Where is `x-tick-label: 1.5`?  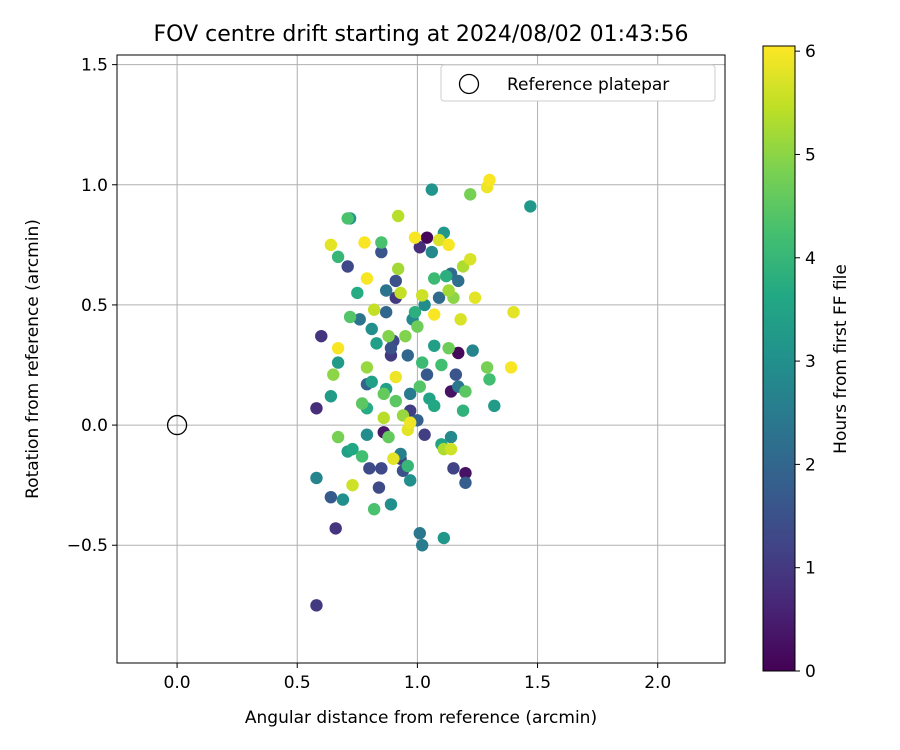
x-tick-label: 1.5 is located at coordinates (537, 683).